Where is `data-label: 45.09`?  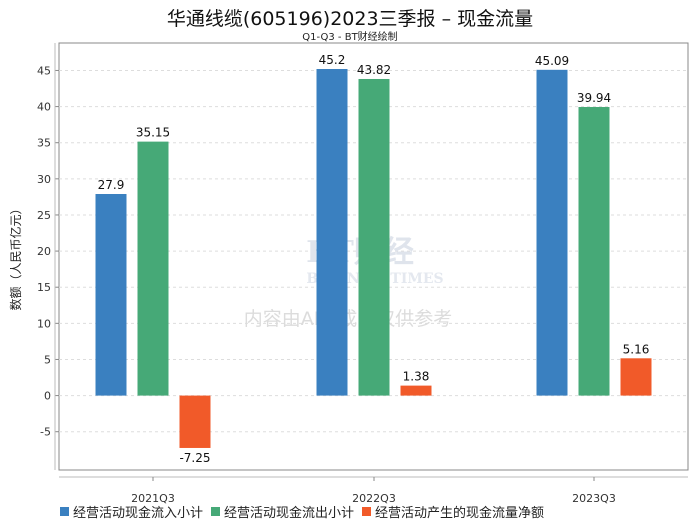
data-label: 45.09 is located at coordinates (552, 61).